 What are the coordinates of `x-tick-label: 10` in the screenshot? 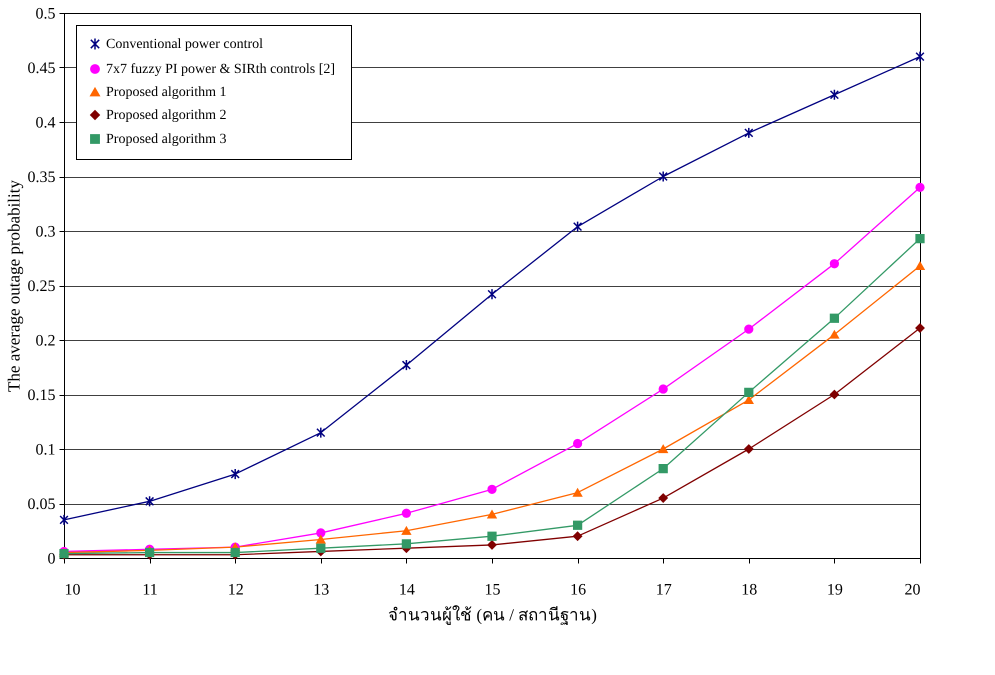 It's located at (72, 590).